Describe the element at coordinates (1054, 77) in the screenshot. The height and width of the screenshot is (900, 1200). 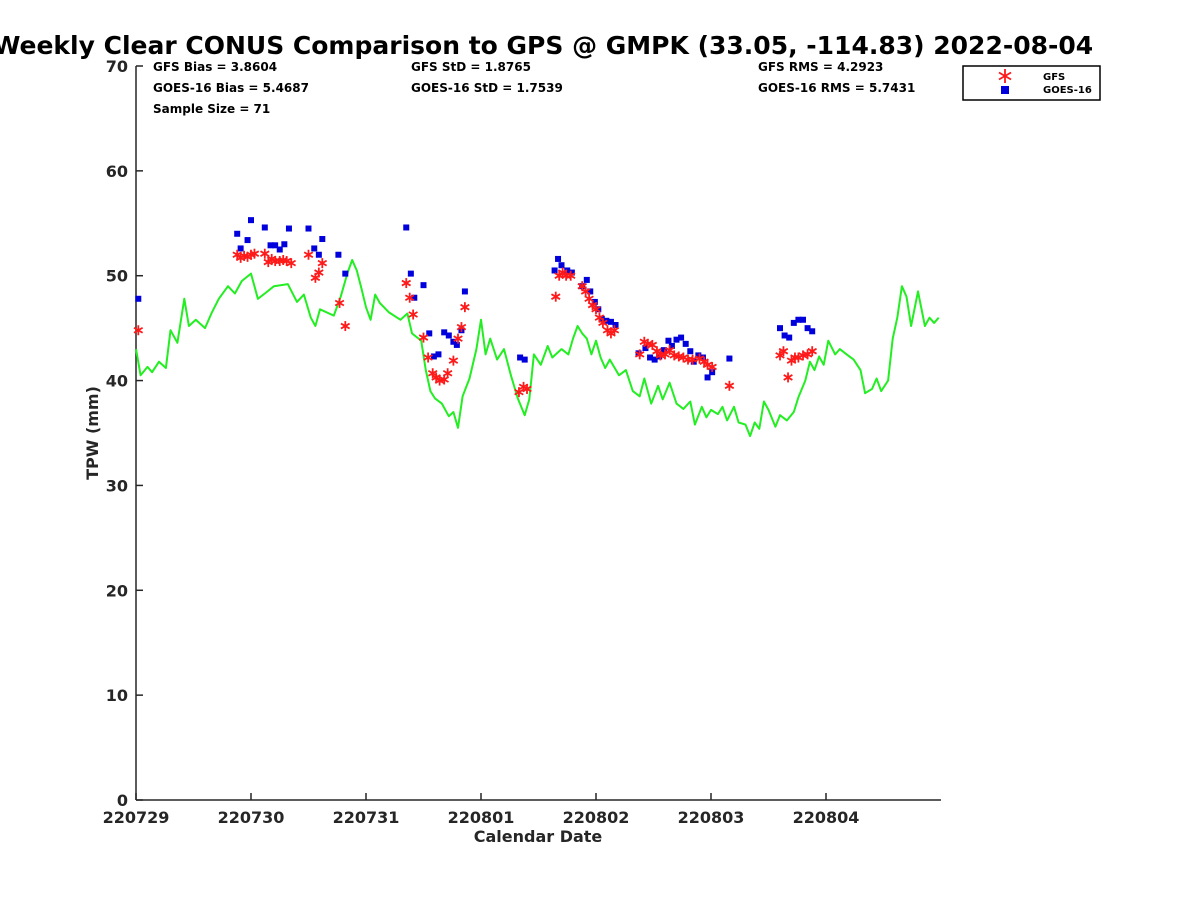
I see `legend-gfs-label: GFS` at that location.